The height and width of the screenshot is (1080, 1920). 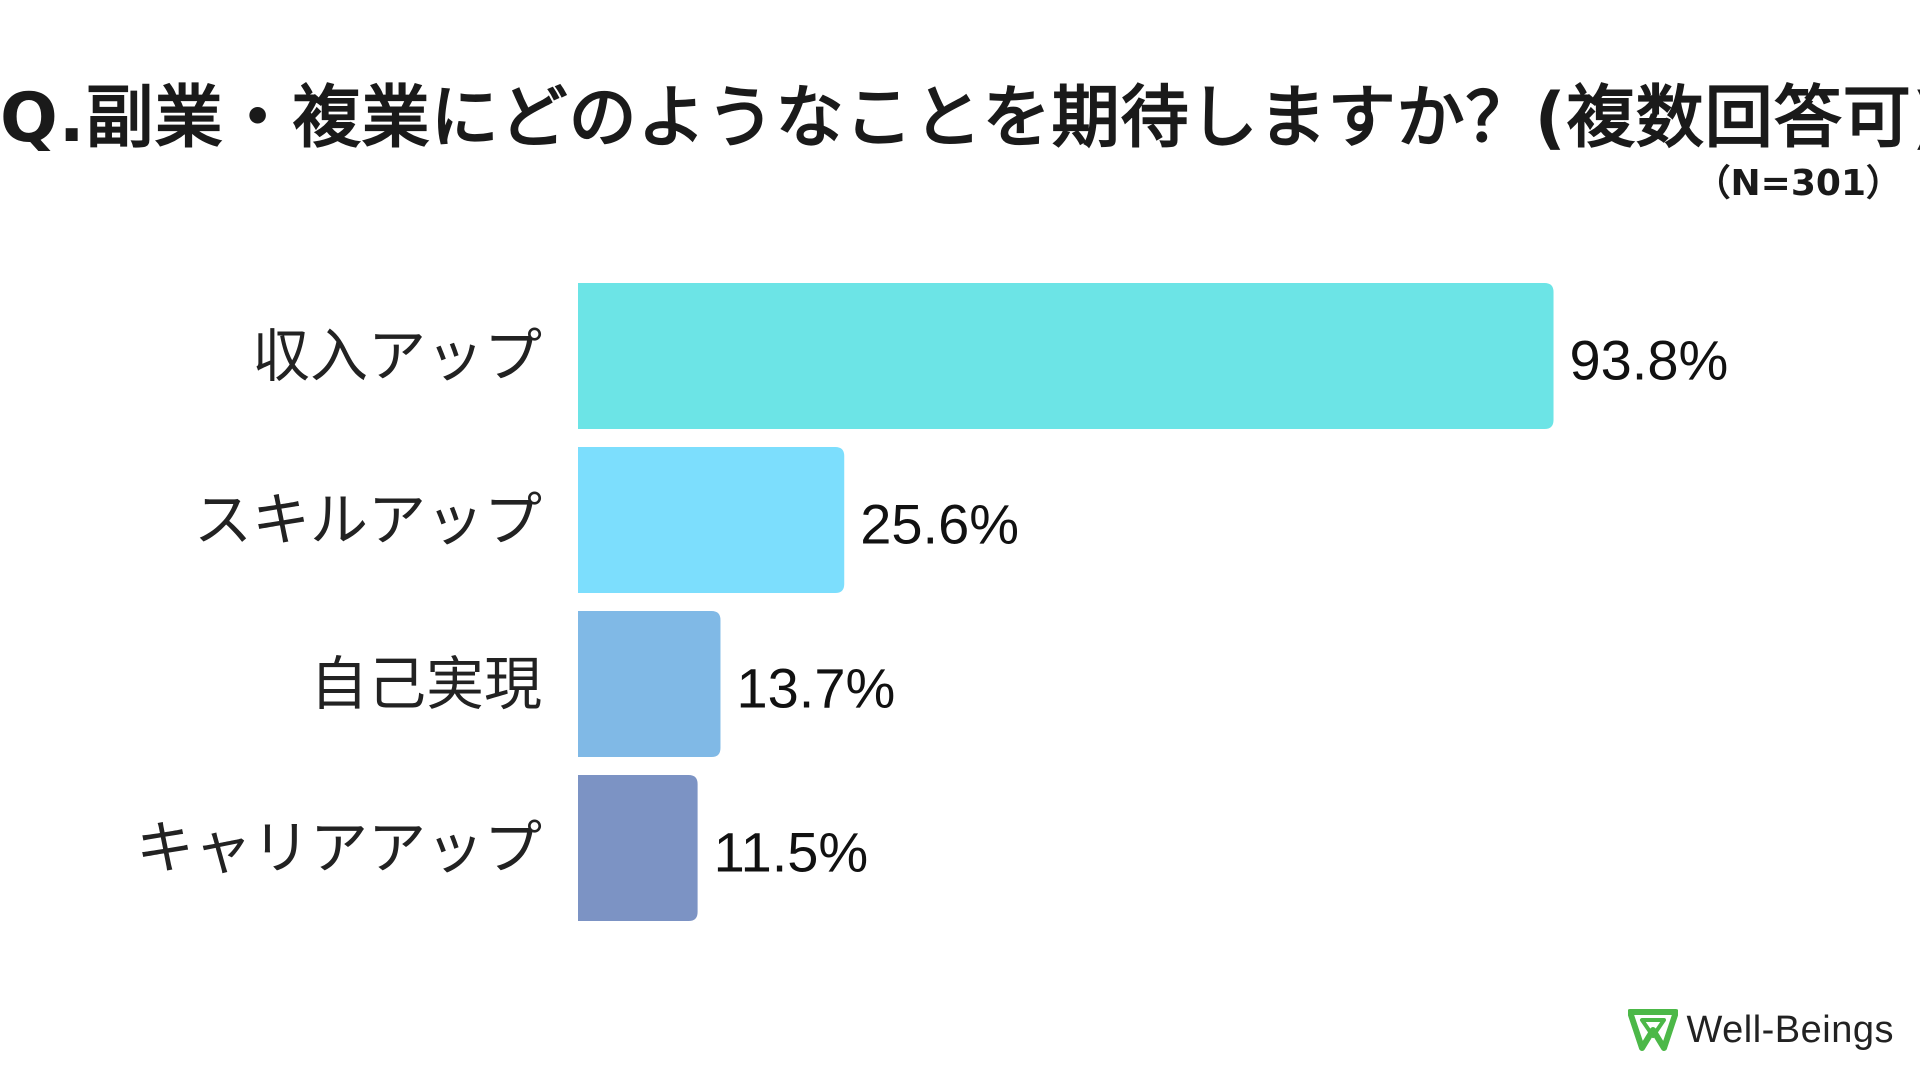 What do you see at coordinates (1649, 360) in the screenshot?
I see `value-label-1: 93.8%` at bounding box center [1649, 360].